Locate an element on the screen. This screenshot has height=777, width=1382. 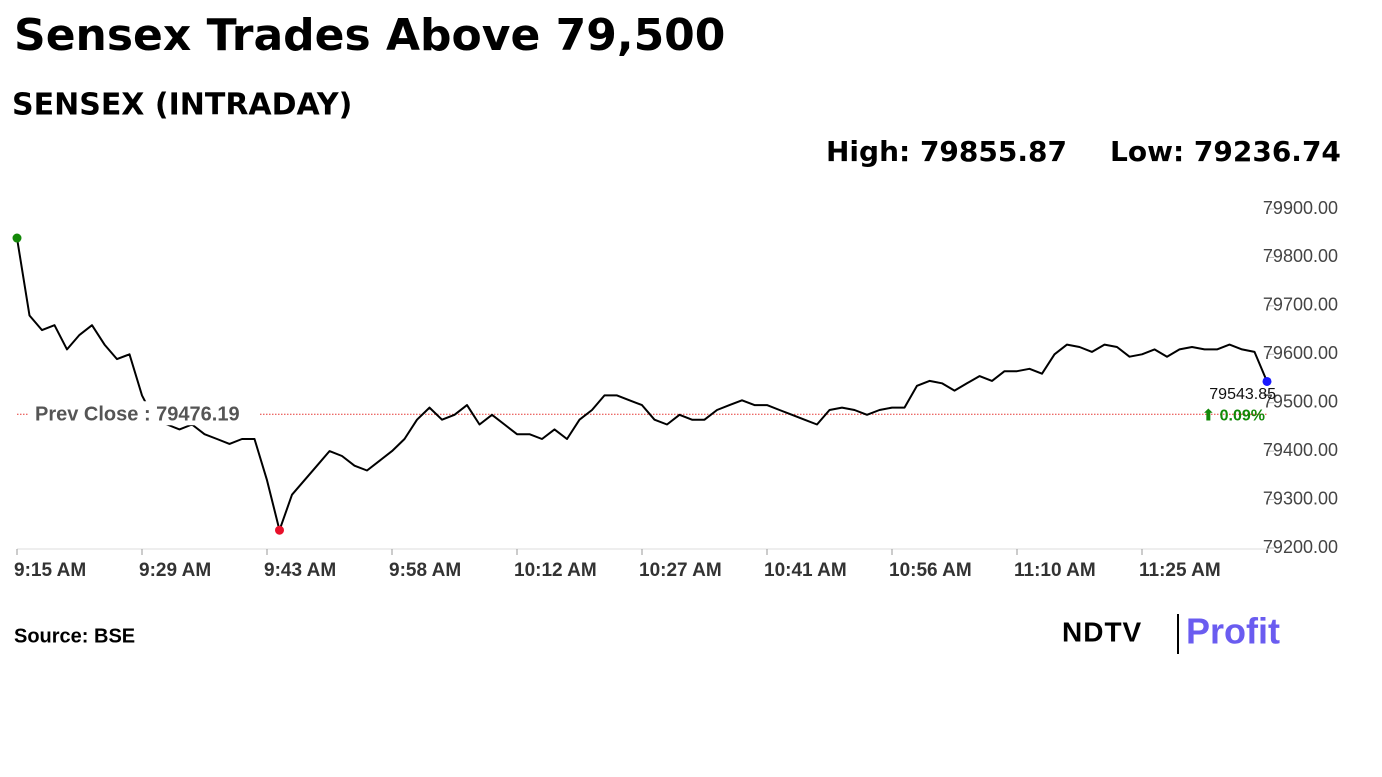
chart-title: Sensex Trades Above 79,500 is located at coordinates (369, 35).